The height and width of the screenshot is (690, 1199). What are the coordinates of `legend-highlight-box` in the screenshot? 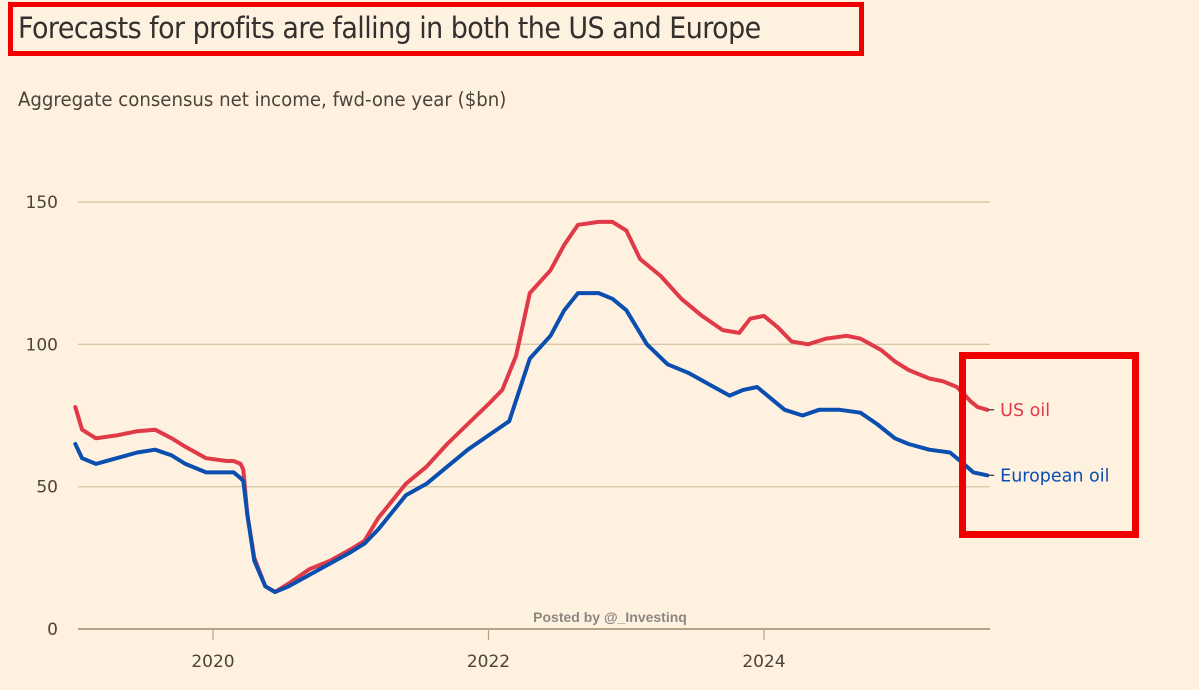 It's located at (1049, 445).